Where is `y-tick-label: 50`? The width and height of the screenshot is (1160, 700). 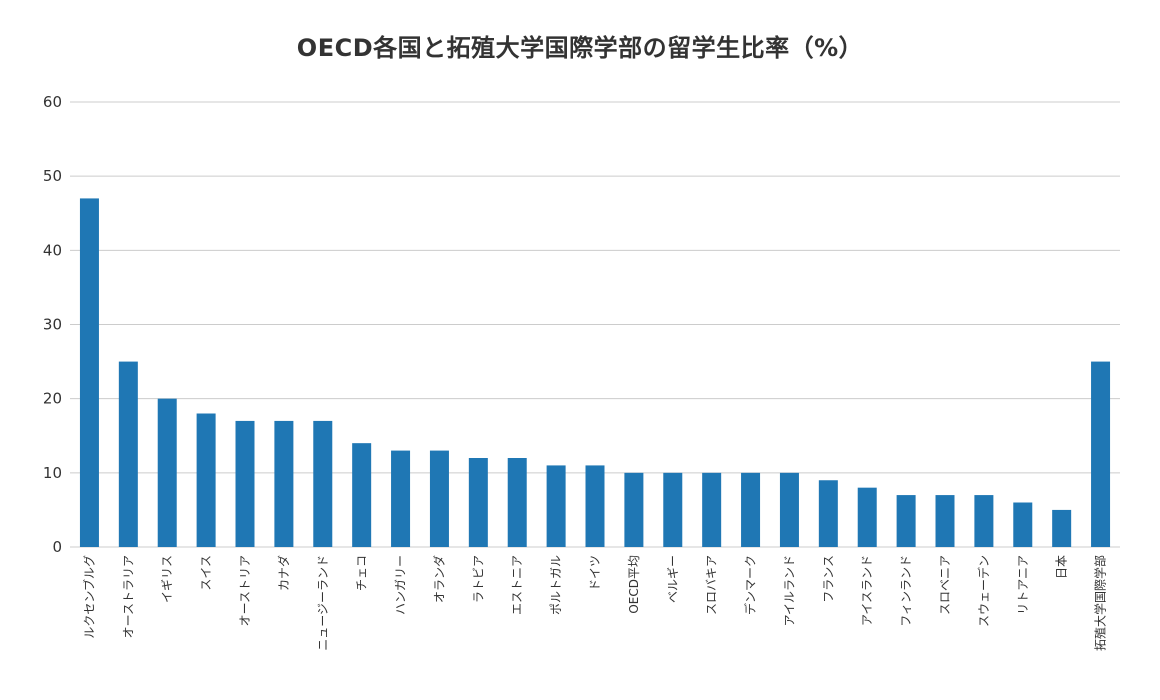
y-tick-label: 50 is located at coordinates (52, 176).